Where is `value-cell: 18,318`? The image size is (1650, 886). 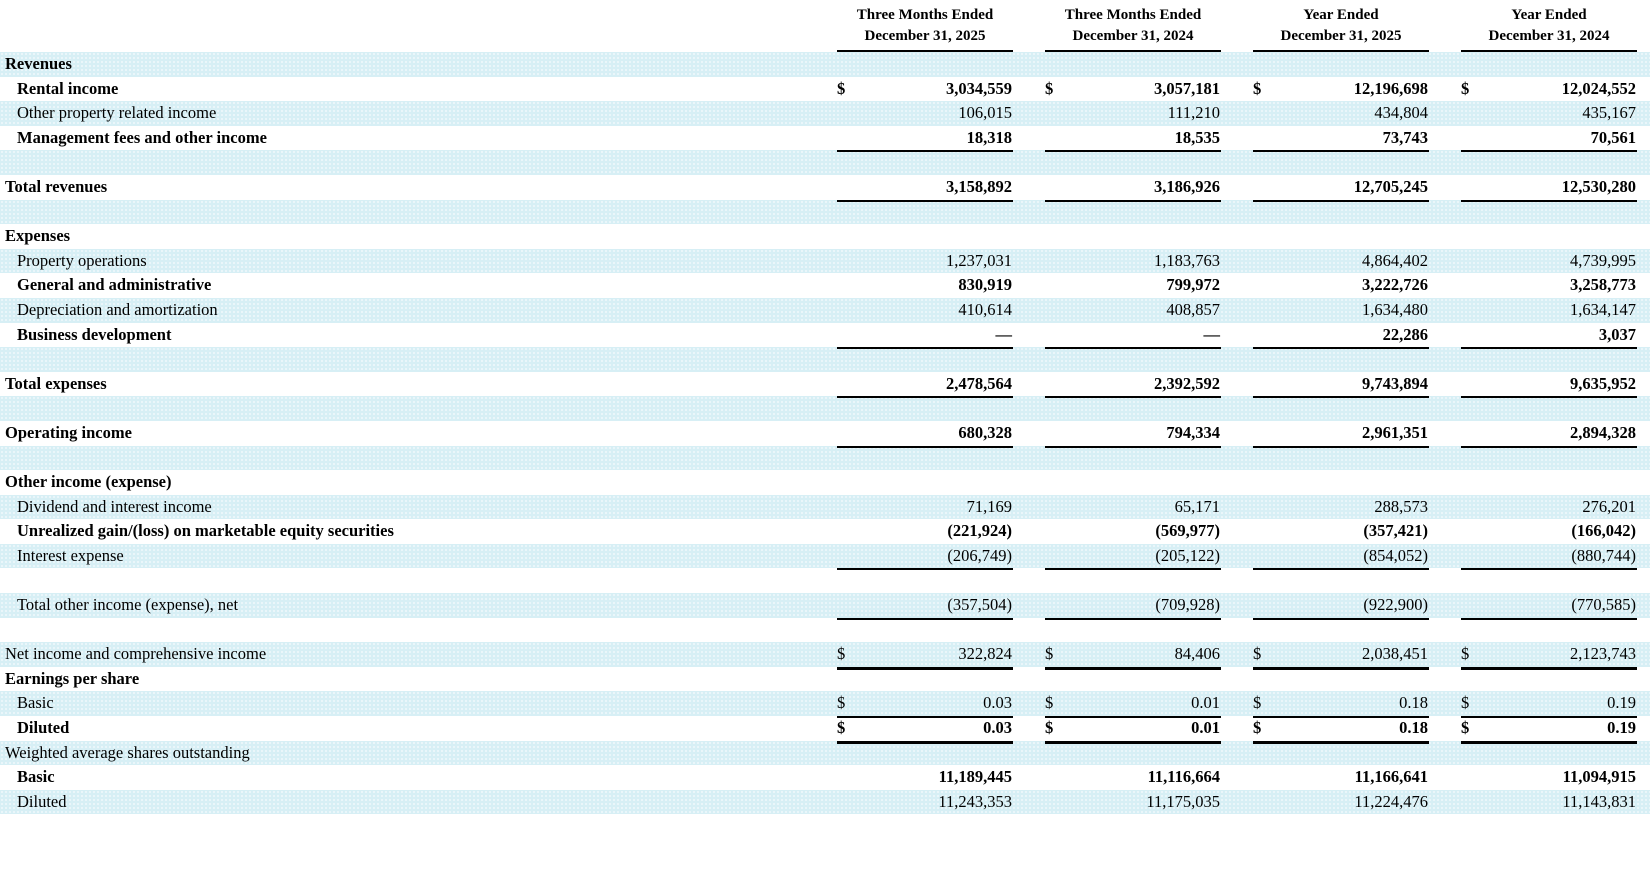
value-cell: 18,318 is located at coordinates (925, 139).